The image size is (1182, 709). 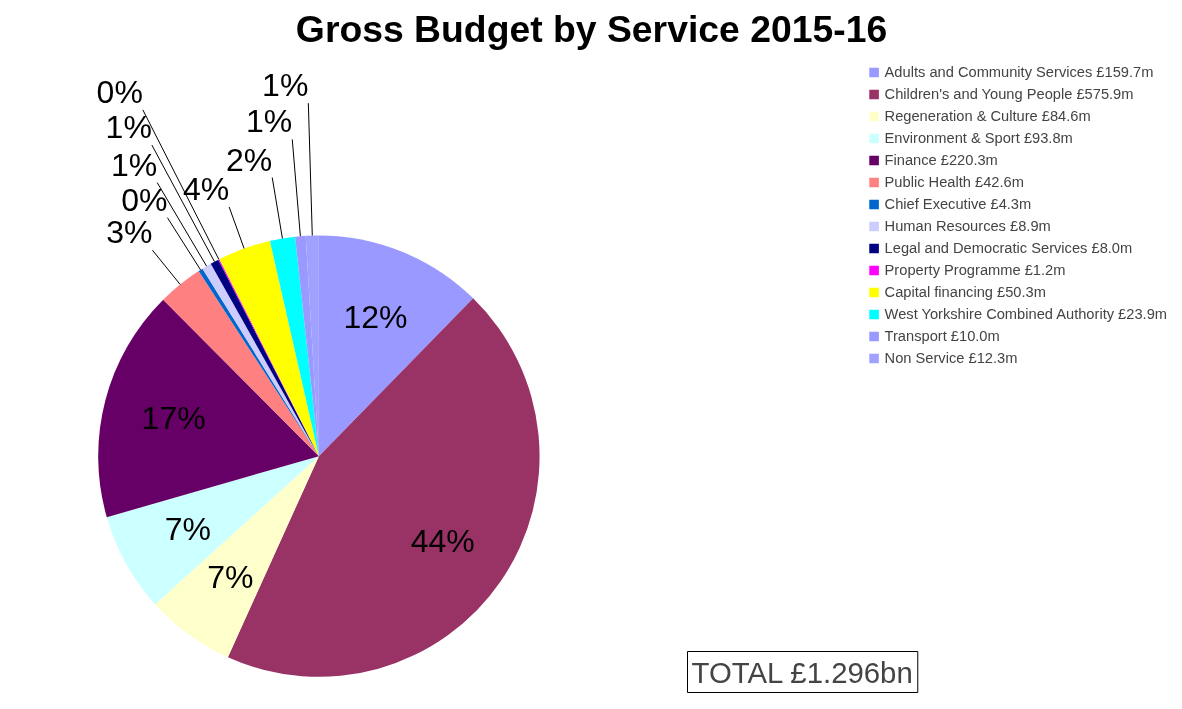 I want to click on data-label: 44%, so click(x=442, y=540).